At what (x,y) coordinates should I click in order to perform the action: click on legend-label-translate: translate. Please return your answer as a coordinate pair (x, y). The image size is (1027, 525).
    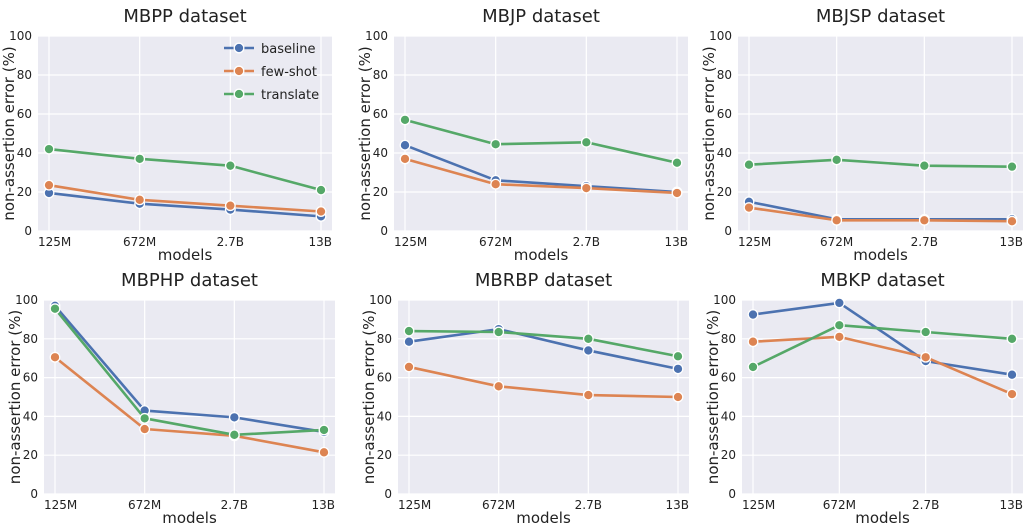
    Looking at the image, I should click on (290, 95).